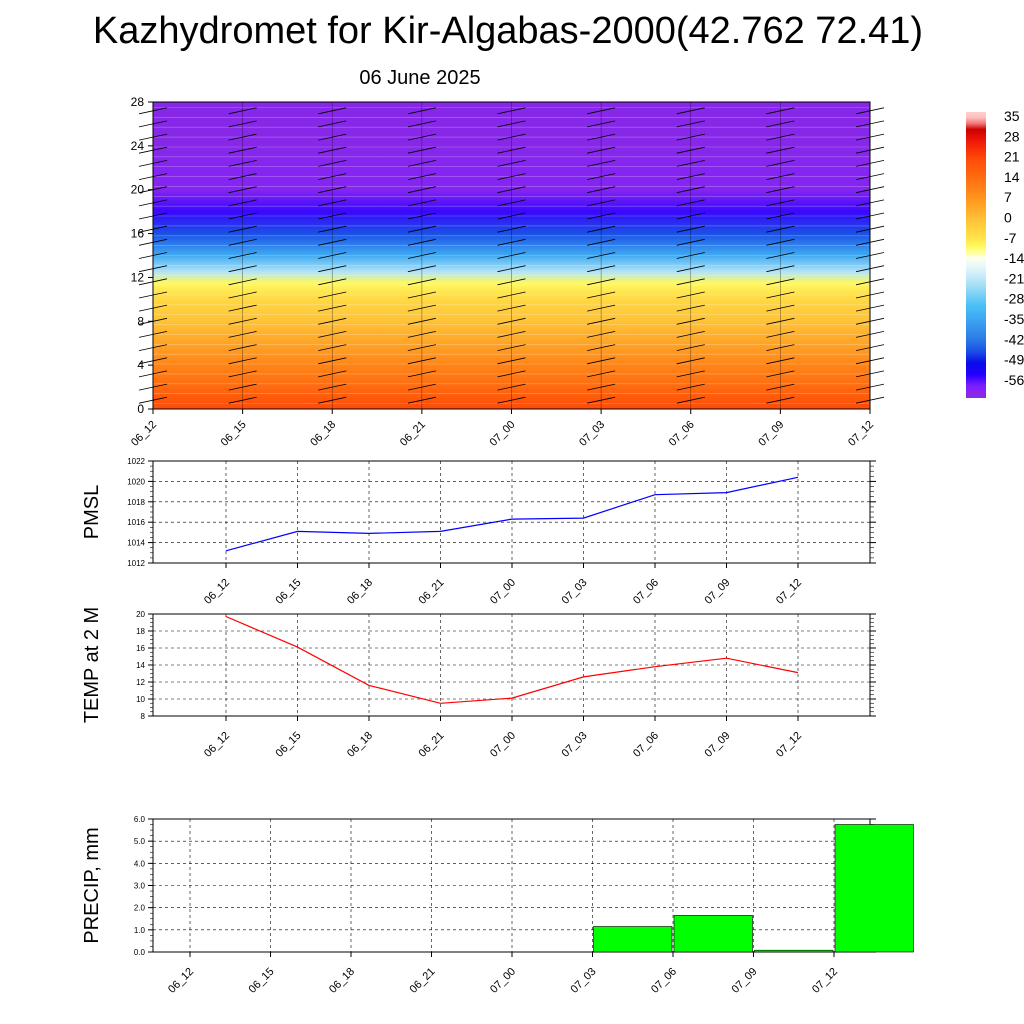 Image resolution: width=1024 pixels, height=1024 pixels. I want to click on y-tick-label: 1020, so click(136, 481).